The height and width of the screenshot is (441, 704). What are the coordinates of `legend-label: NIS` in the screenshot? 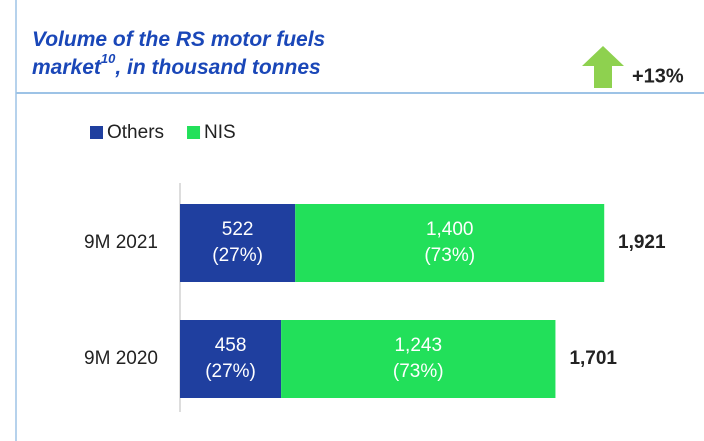 It's located at (220, 132).